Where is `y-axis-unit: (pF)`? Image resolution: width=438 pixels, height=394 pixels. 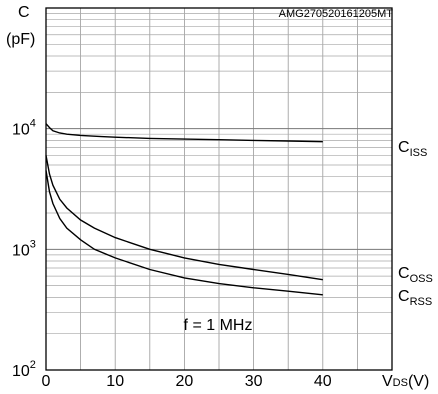
y-axis-unit: (pF) is located at coordinates (20, 39).